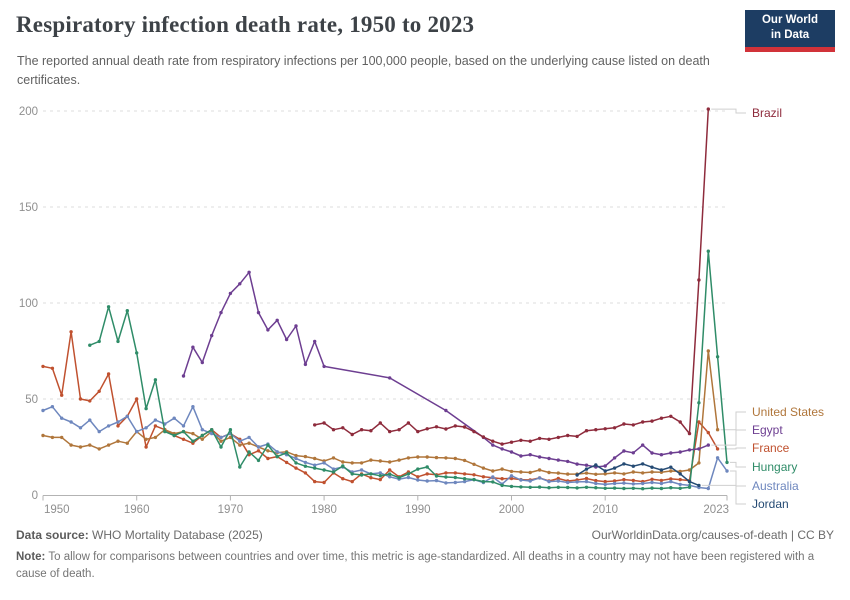 The height and width of the screenshot is (600, 850). What do you see at coordinates (767, 430) in the screenshot?
I see `series-label-egypt: Egypt` at bounding box center [767, 430].